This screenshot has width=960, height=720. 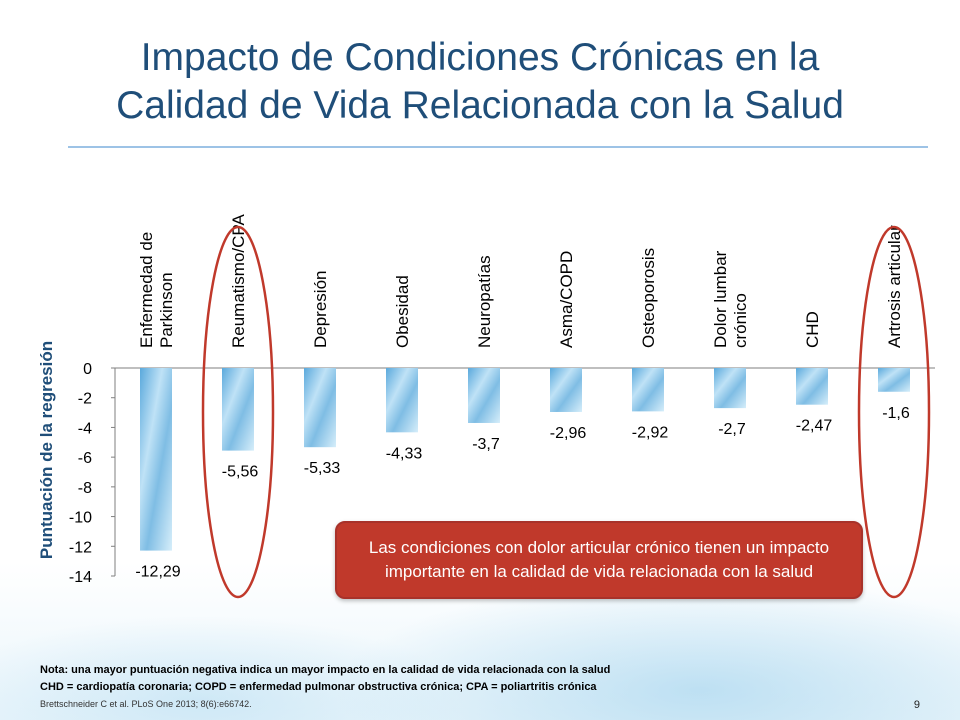 What do you see at coordinates (157, 572) in the screenshot?
I see `data-label: -12,29` at bounding box center [157, 572].